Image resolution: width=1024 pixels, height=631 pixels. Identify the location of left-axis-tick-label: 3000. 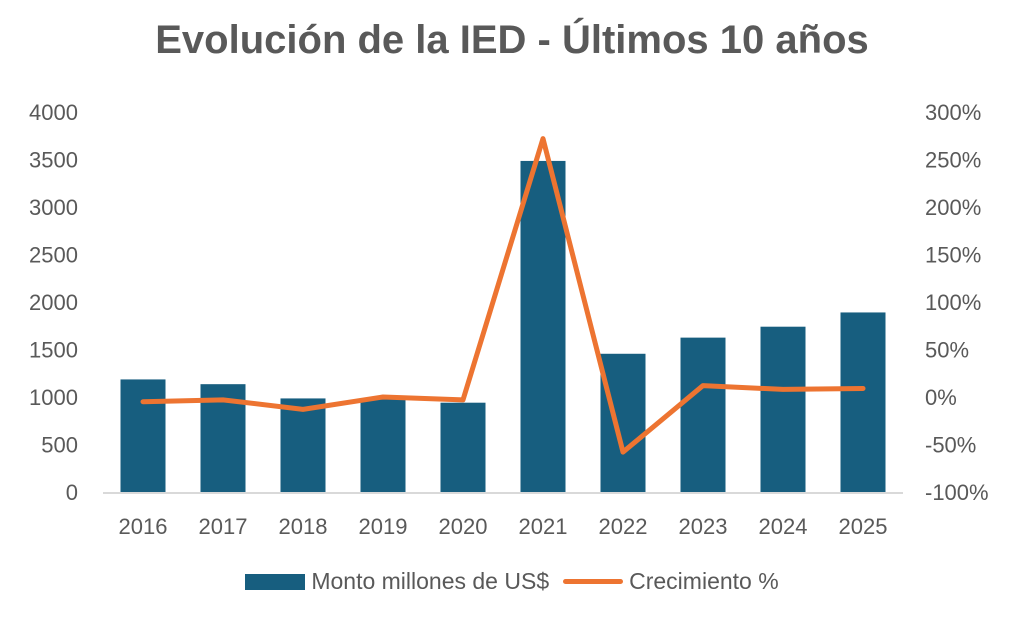
(53, 207).